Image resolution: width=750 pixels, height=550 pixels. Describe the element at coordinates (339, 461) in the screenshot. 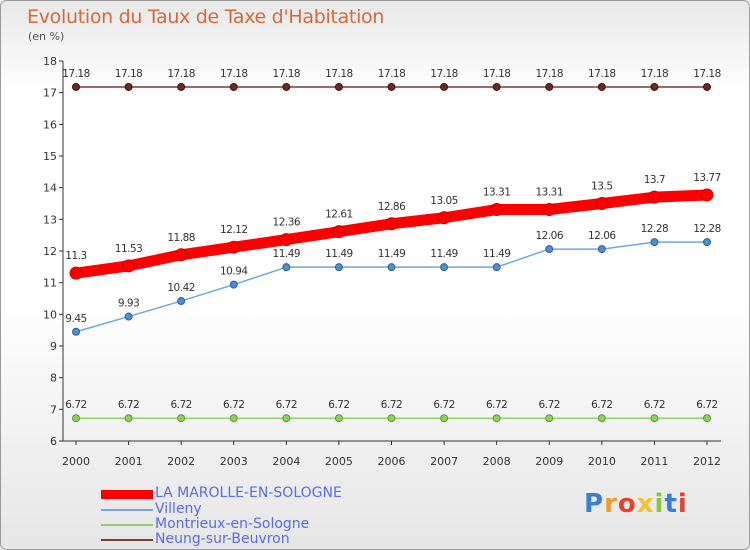

I see `x-tick-label: 2005` at that location.